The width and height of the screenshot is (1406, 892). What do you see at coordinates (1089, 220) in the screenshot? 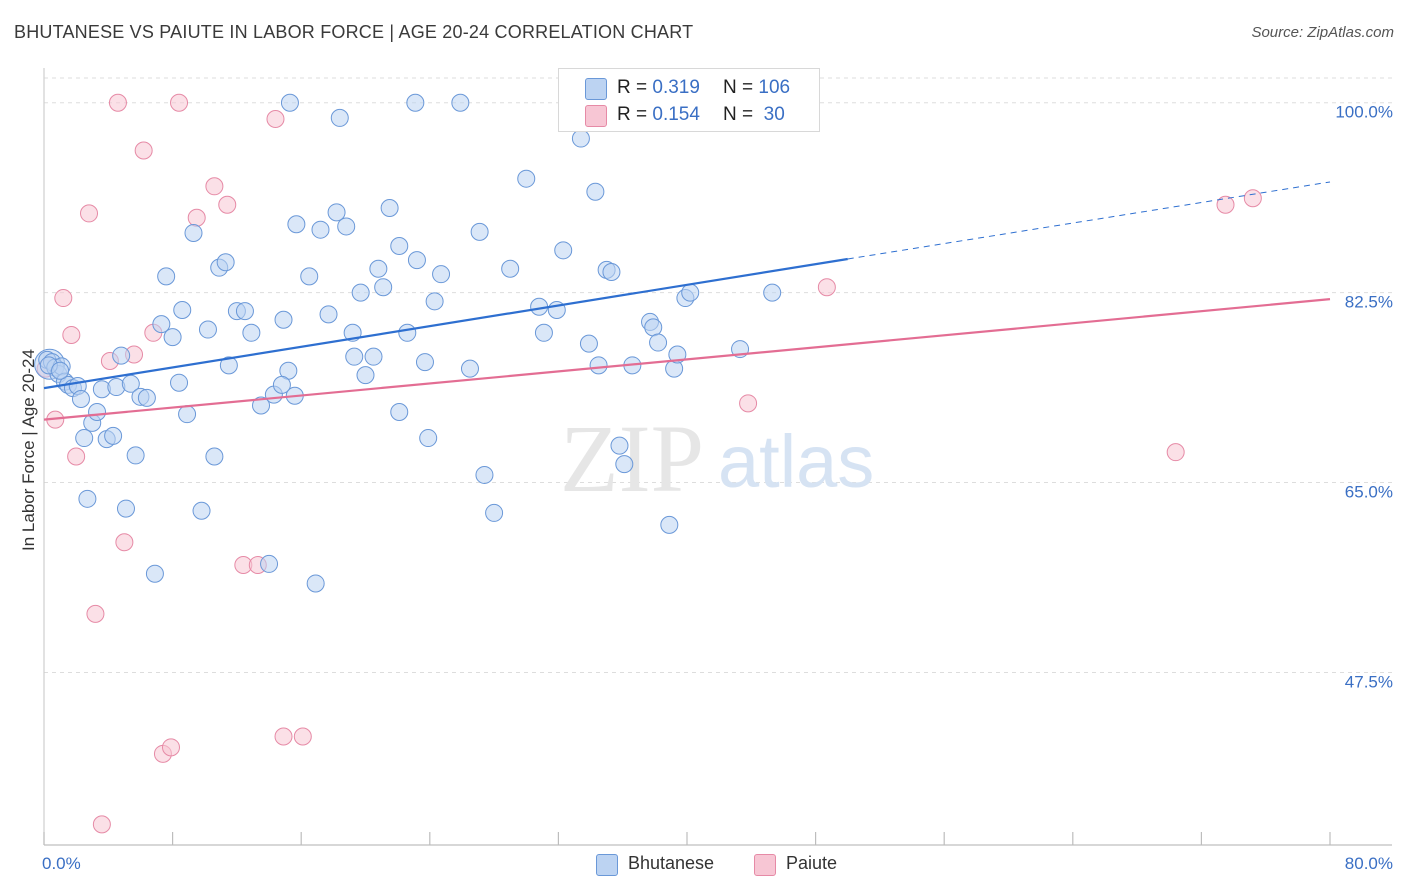
I see `bhutanese-trend-extension` at bounding box center [1089, 220].